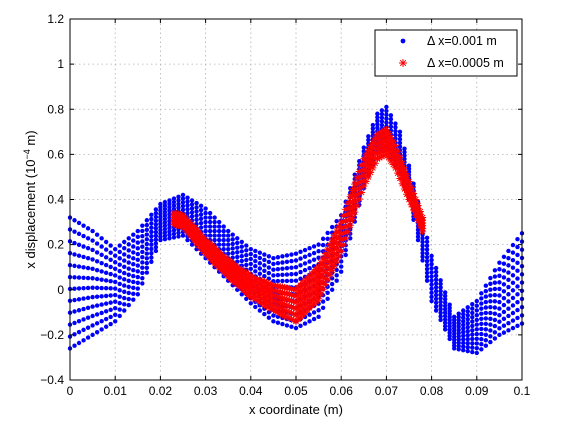 The width and height of the screenshot is (568, 424). Describe the element at coordinates (55, 19) in the screenshot. I see `y-tick-label: 1.2` at that location.